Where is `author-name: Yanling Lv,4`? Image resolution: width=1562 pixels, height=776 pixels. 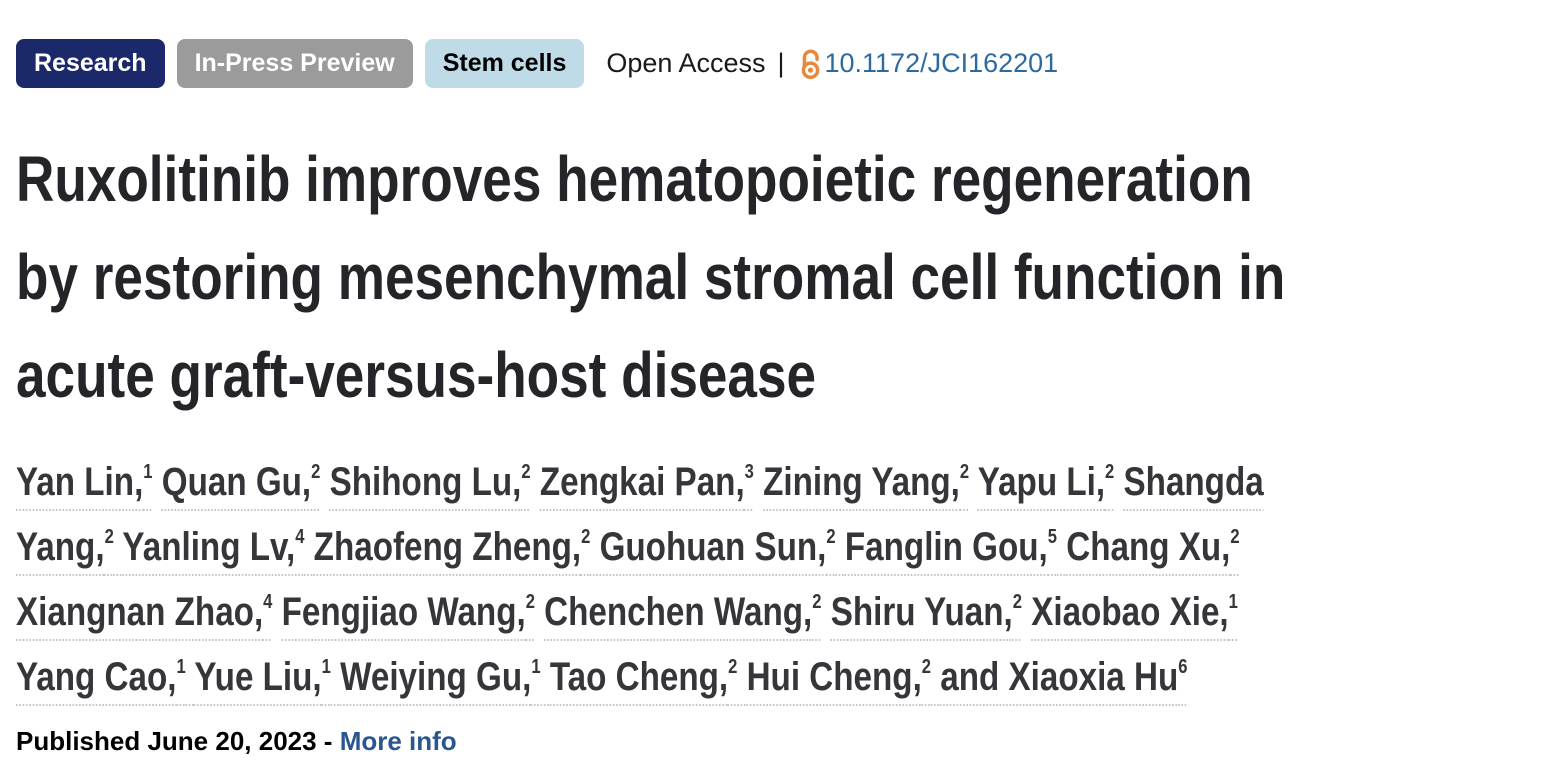 author-name: Yanling Lv,4 is located at coordinates (213, 547).